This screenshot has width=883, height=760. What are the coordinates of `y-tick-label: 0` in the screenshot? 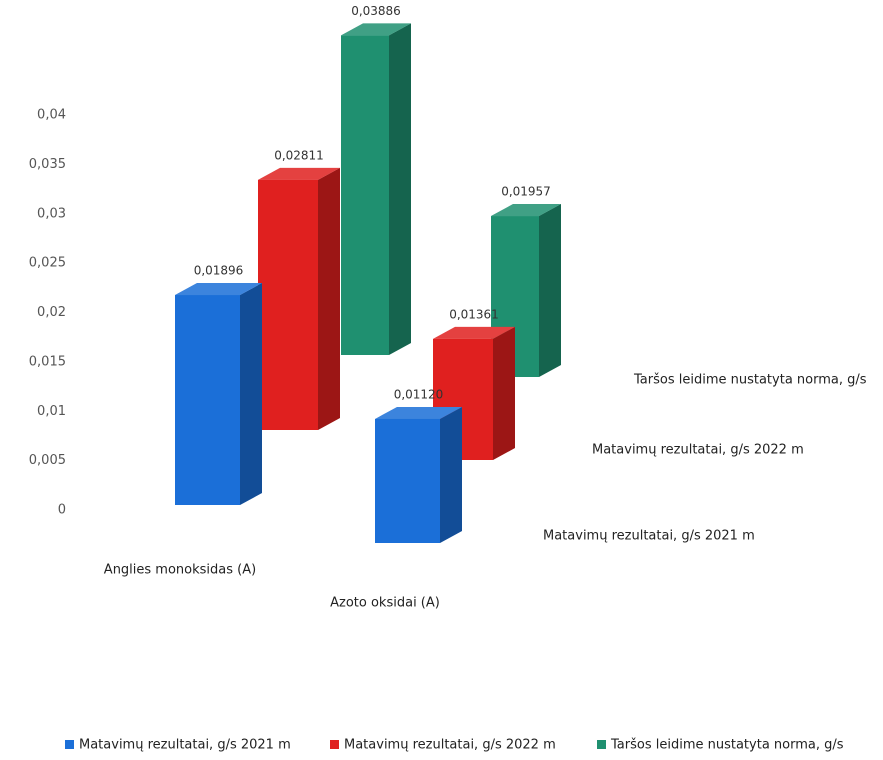 It's located at (62, 510).